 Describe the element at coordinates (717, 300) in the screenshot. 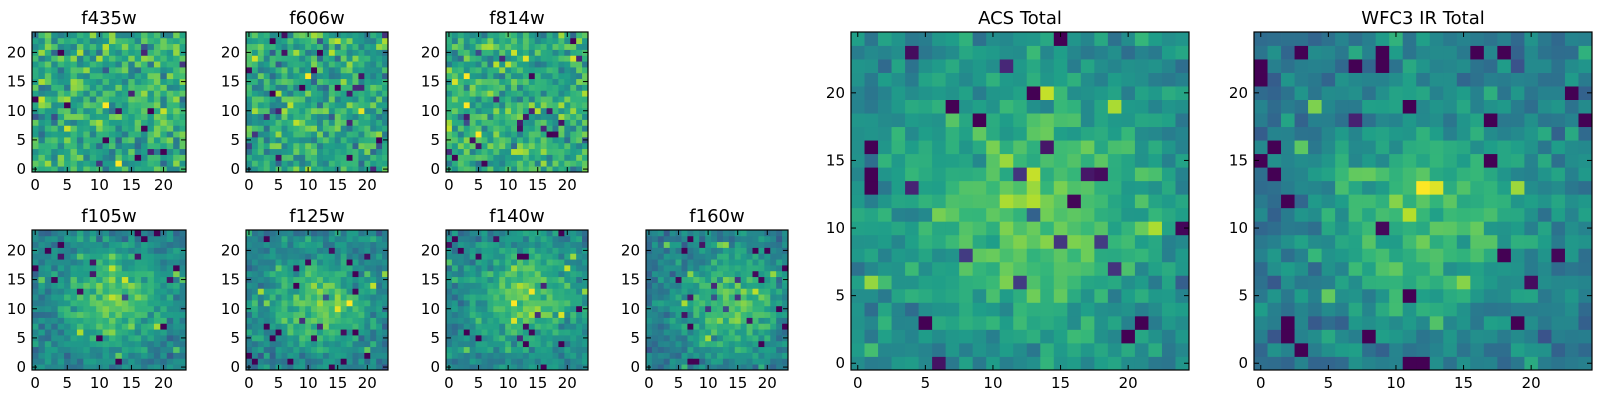

I see `heatmap-cells` at that location.